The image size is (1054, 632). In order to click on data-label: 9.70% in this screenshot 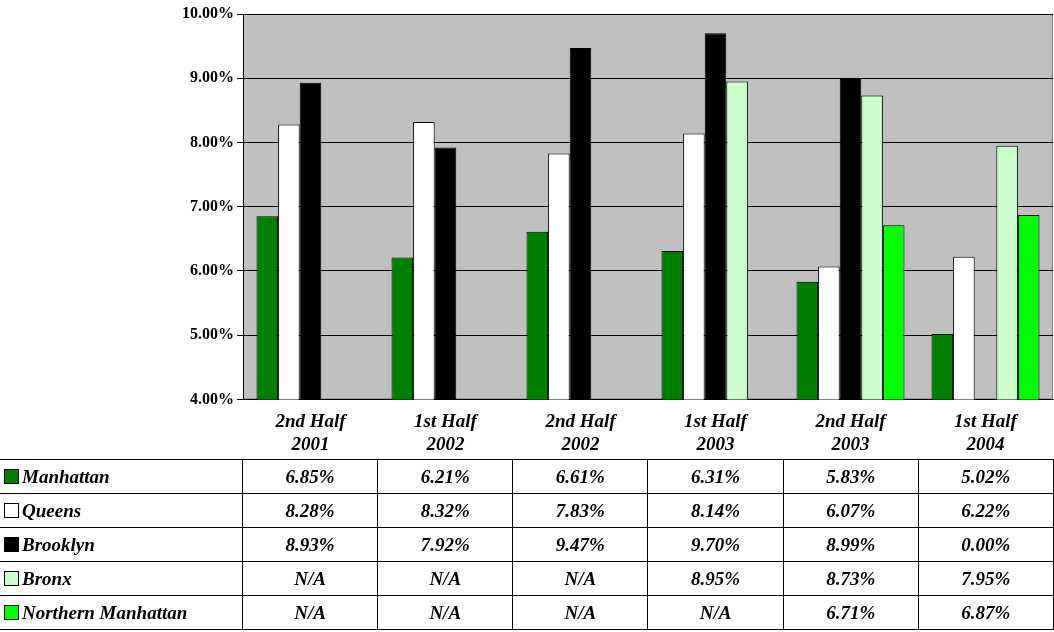, I will do `click(715, 544)`.